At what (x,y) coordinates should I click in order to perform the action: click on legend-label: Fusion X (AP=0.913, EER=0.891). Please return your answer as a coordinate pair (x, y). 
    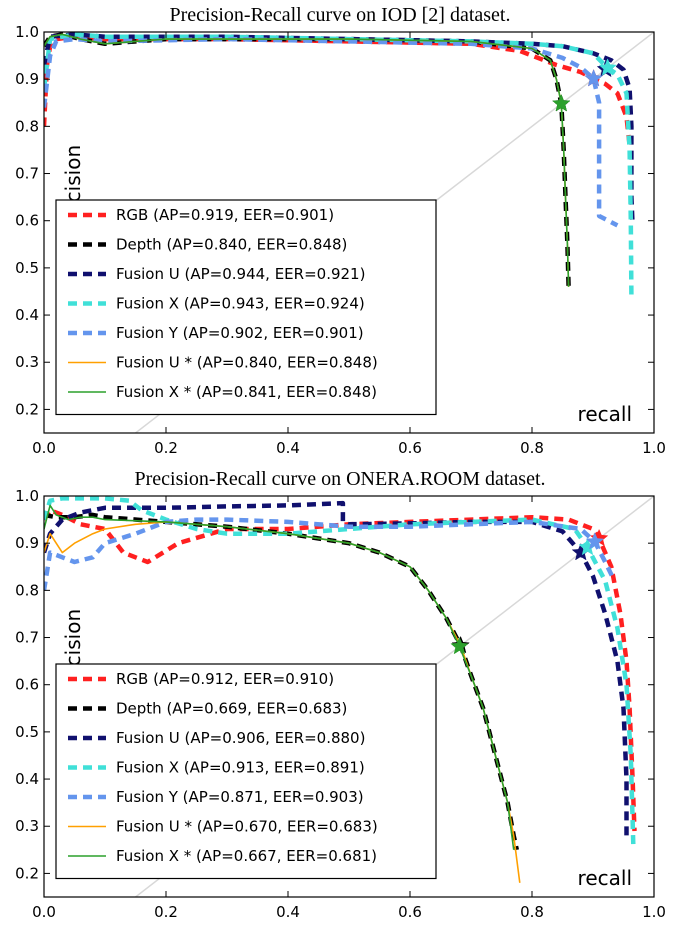
    Looking at the image, I should click on (240, 768).